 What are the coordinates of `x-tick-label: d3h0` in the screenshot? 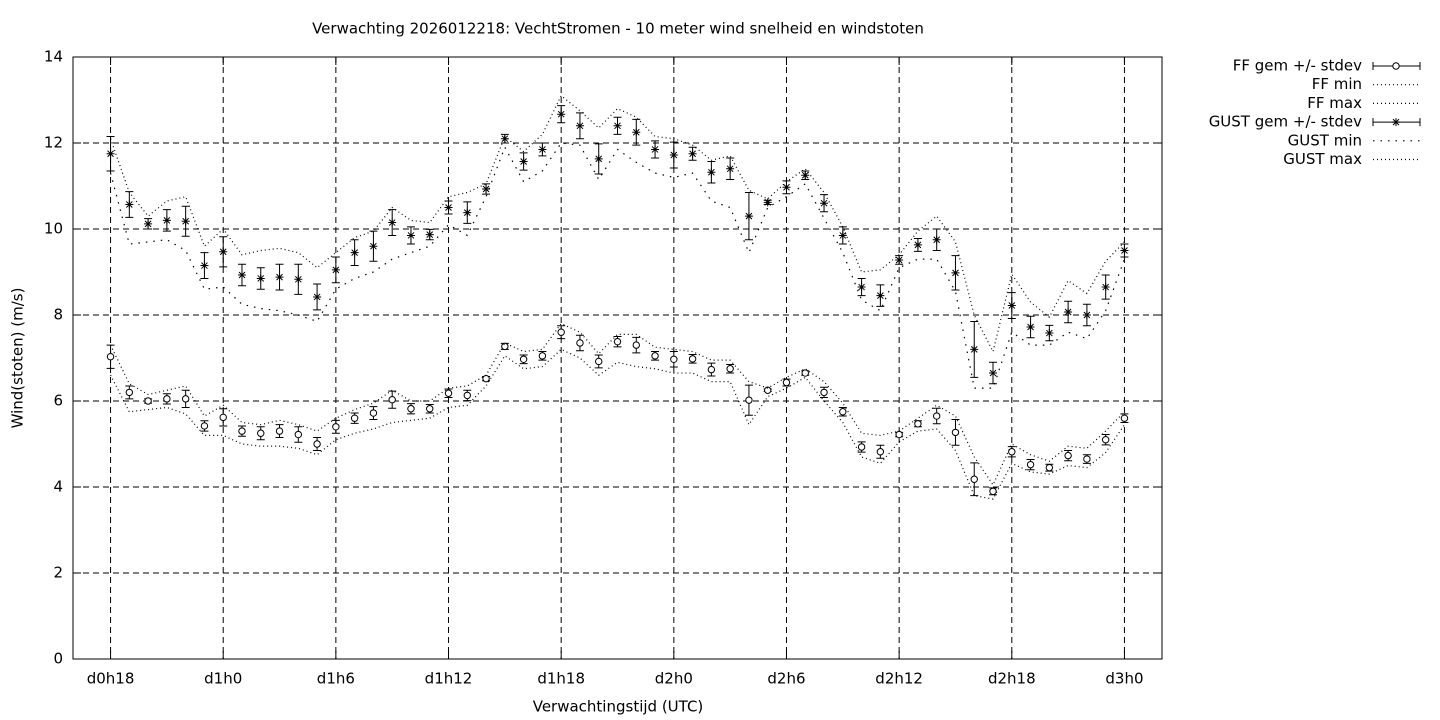 It's located at (1124, 679).